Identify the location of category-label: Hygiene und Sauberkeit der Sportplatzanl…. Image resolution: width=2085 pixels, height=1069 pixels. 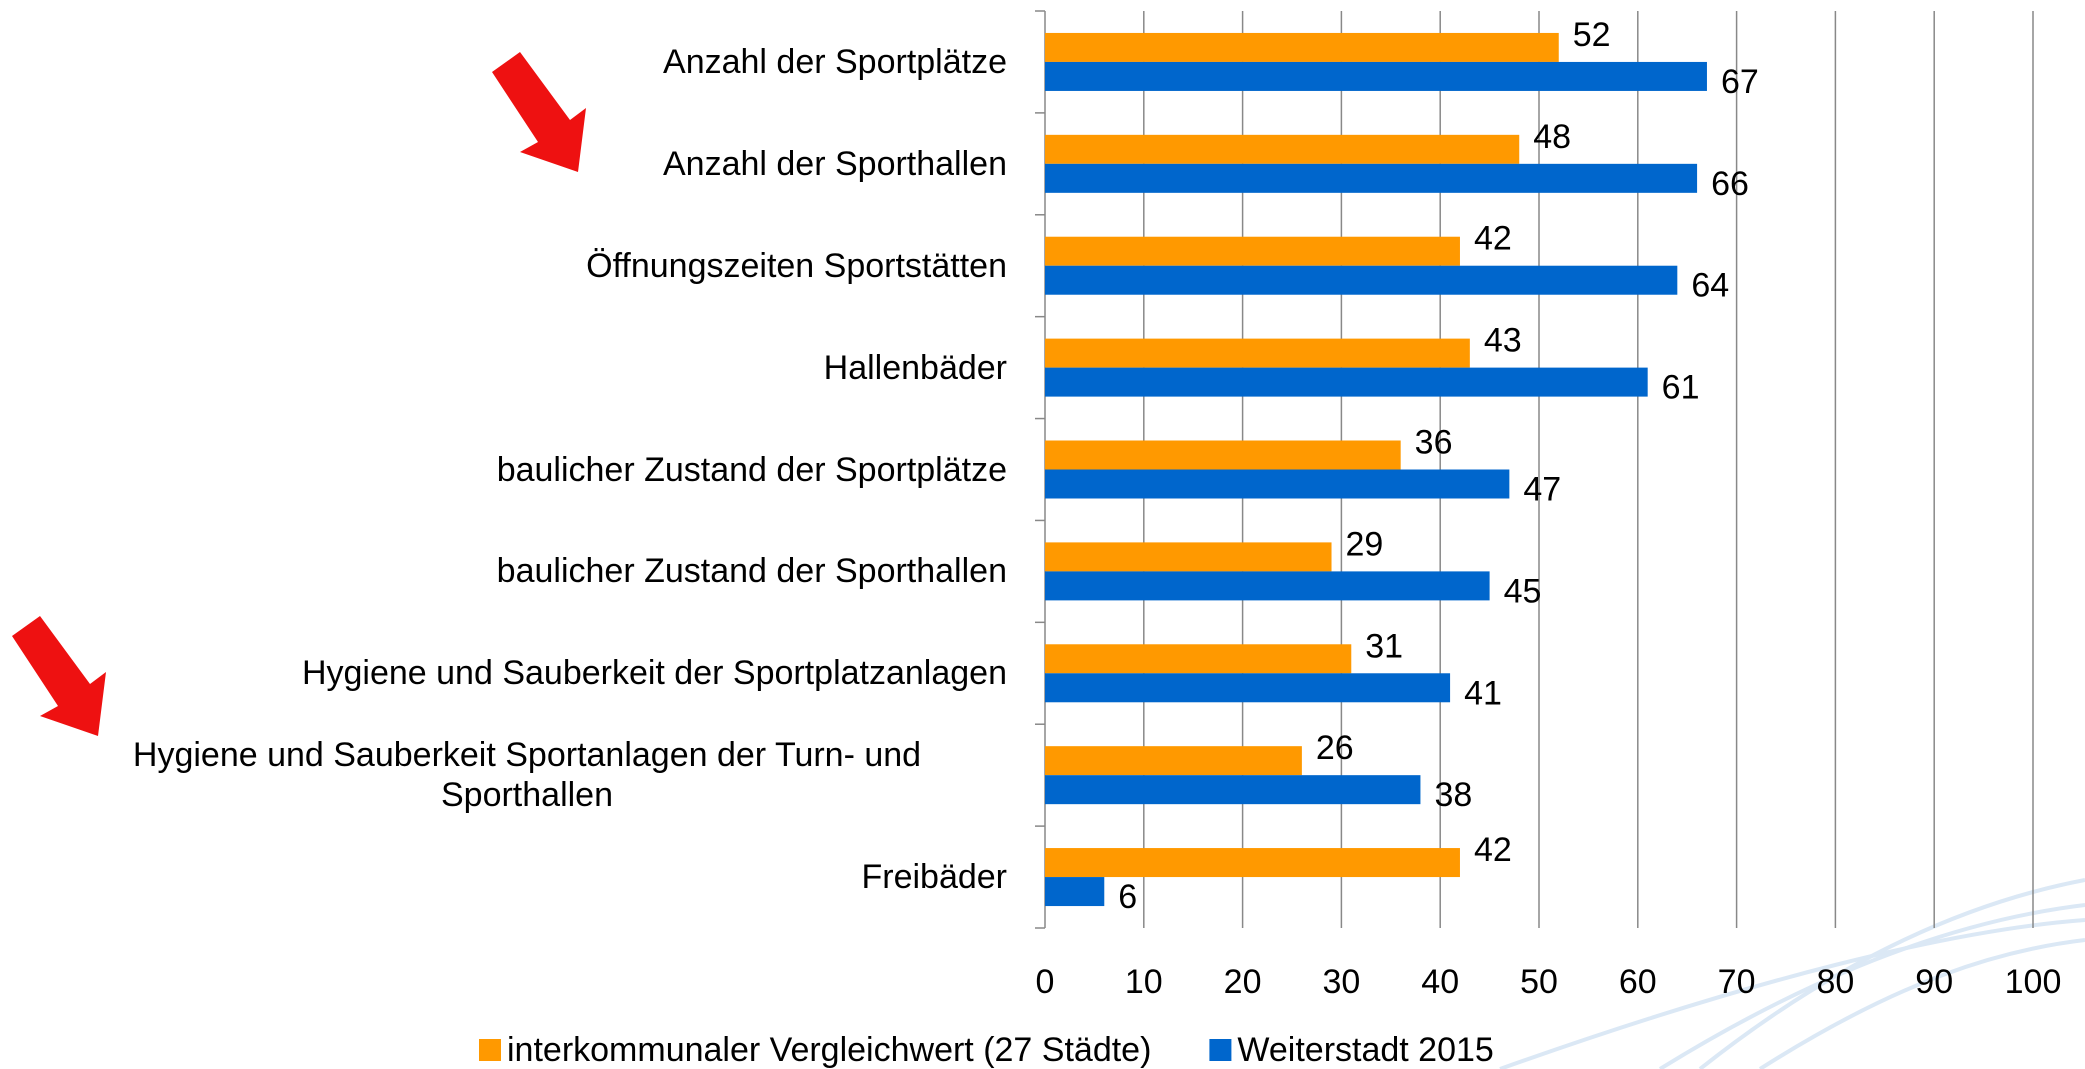
(654, 673).